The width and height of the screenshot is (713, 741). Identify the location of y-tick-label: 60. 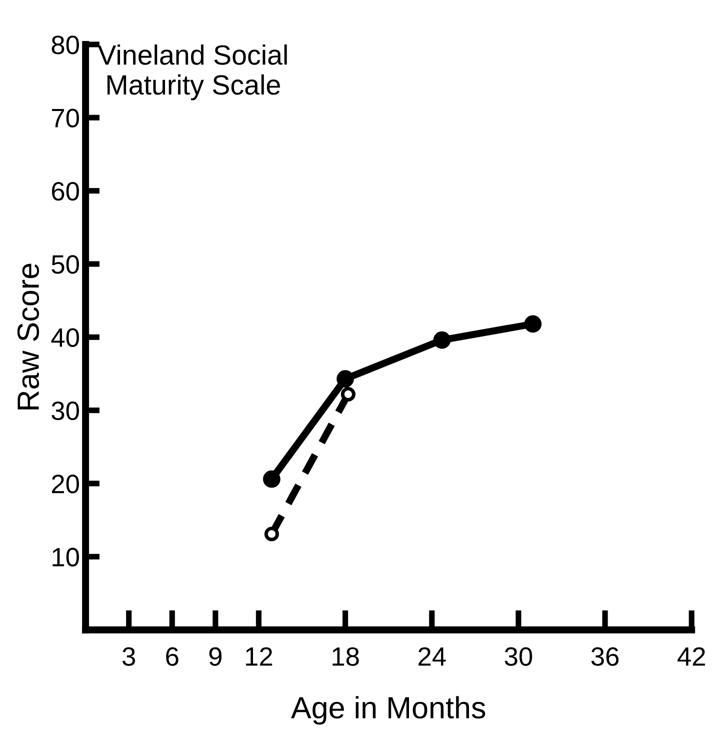
(65, 191).